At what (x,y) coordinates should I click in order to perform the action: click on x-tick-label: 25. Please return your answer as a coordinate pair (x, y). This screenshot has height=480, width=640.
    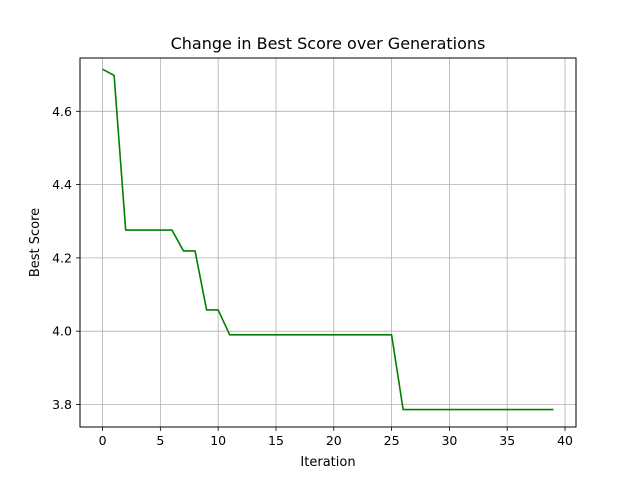
    Looking at the image, I should click on (392, 440).